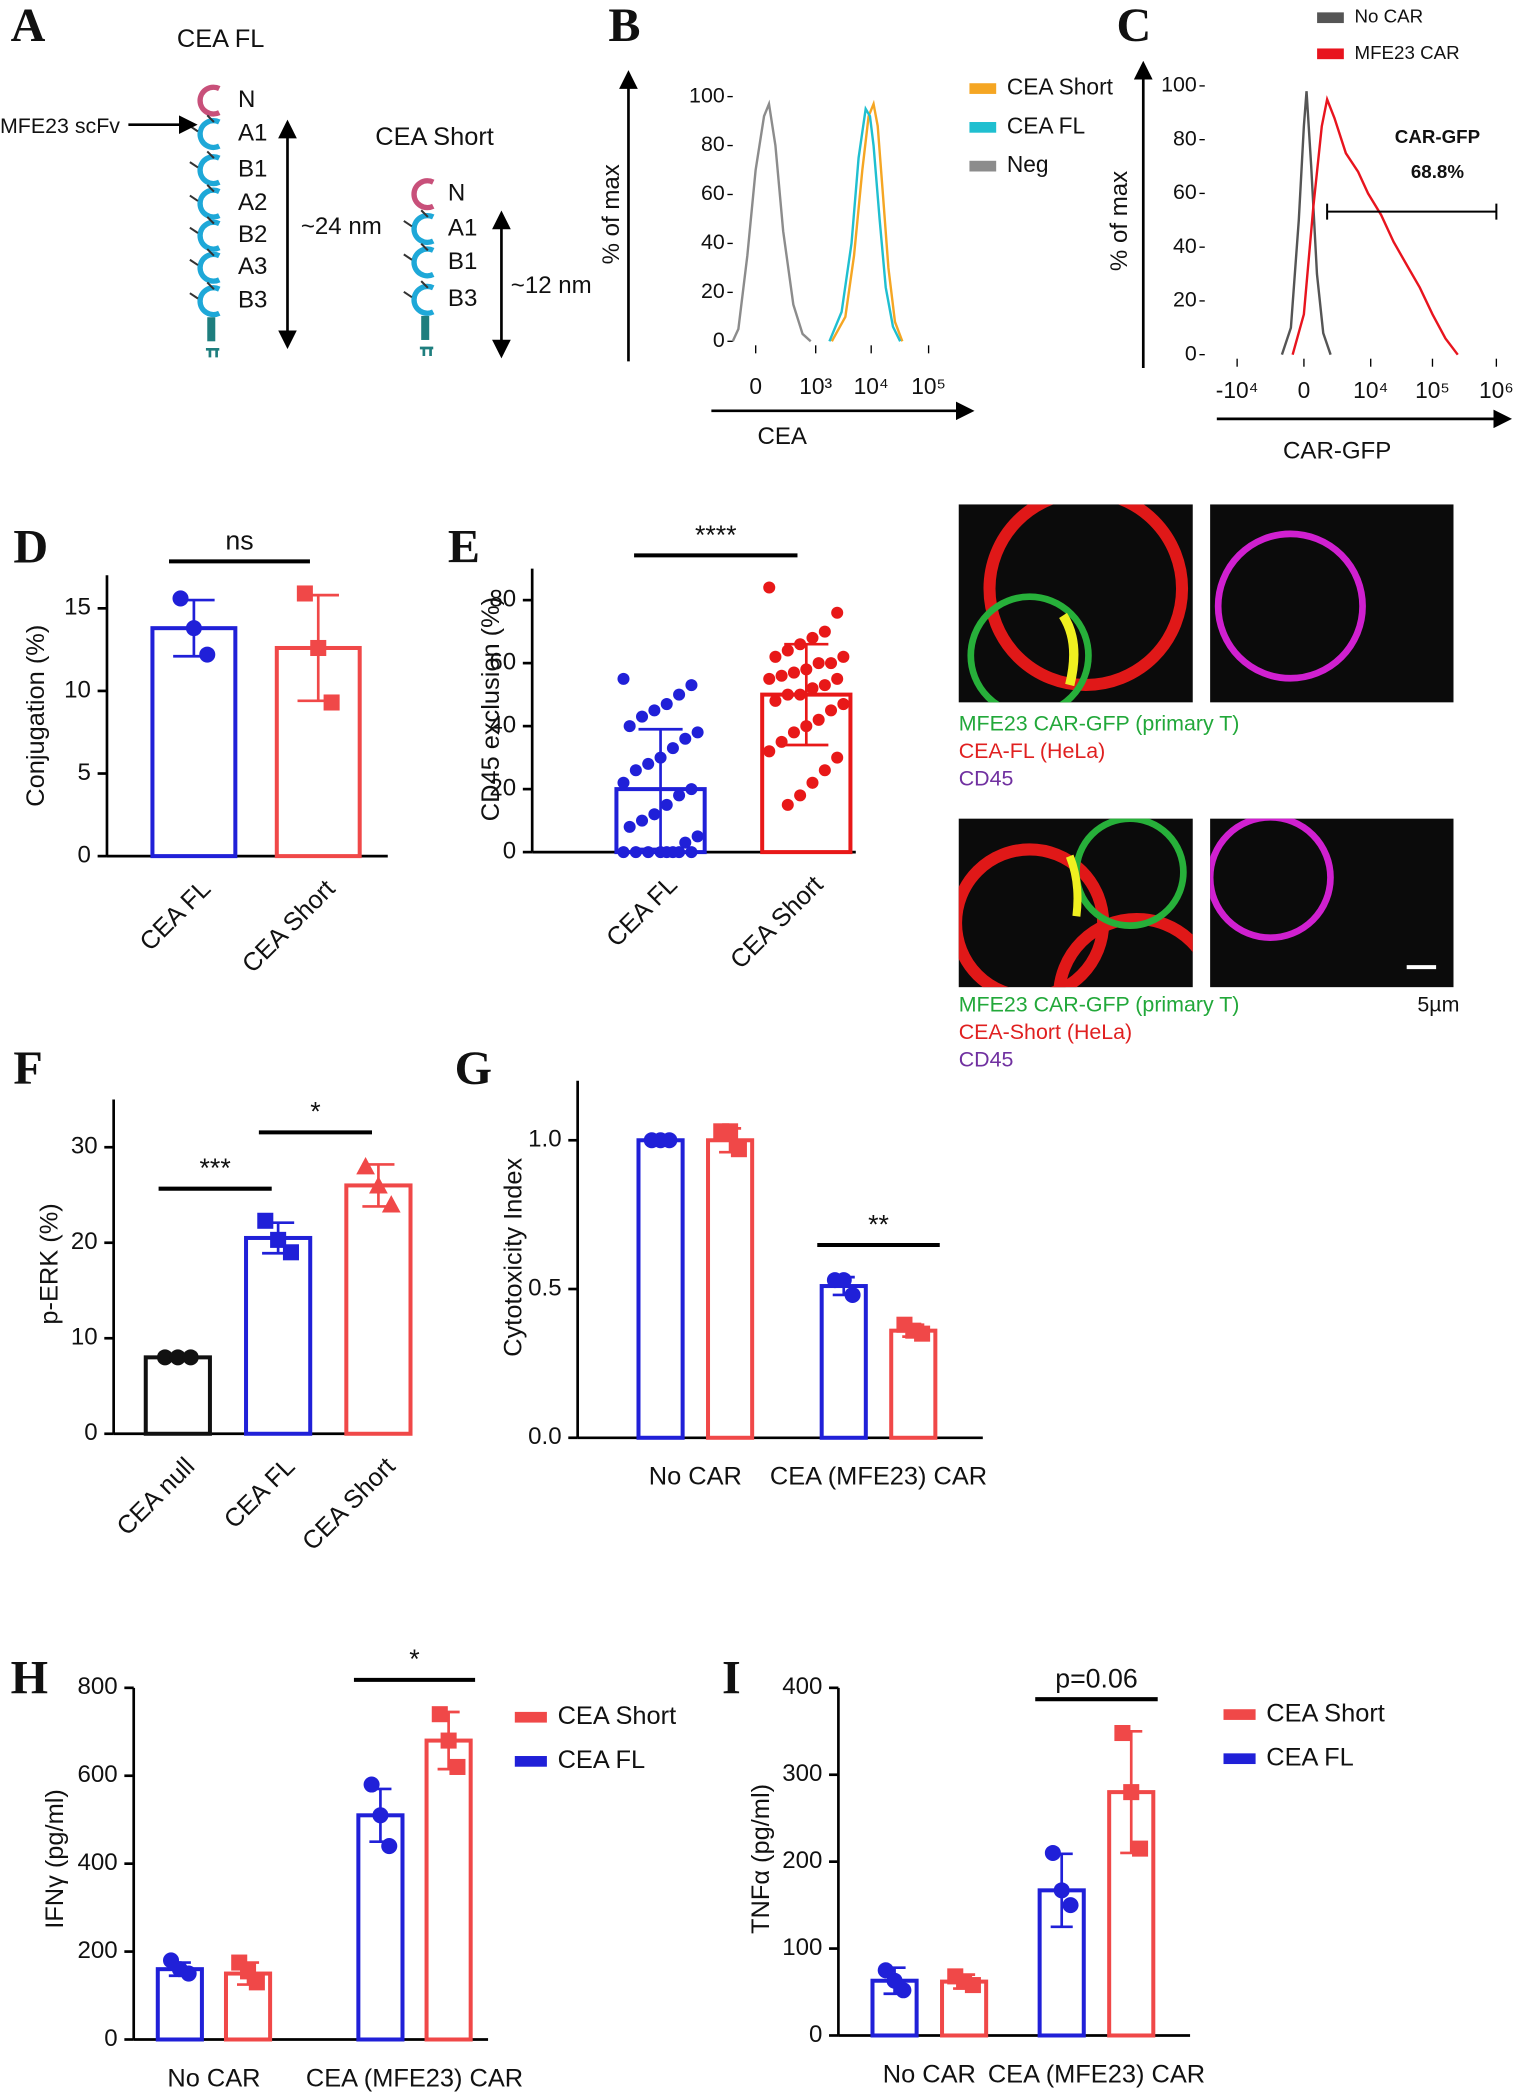 This screenshot has height=2100, width=1515. Describe the element at coordinates (1437, 171) in the screenshot. I see `gate-label: 68.8%` at that location.